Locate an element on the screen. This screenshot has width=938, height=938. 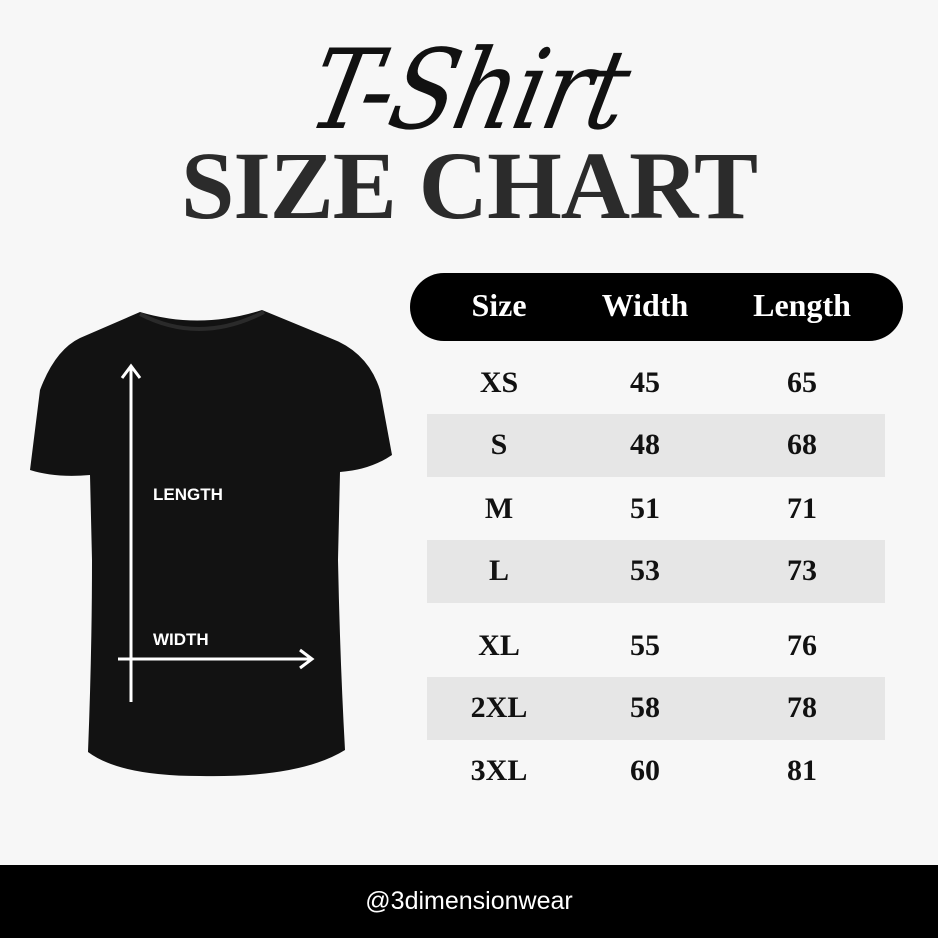
length-arrow-icon is located at coordinates (131, 532).